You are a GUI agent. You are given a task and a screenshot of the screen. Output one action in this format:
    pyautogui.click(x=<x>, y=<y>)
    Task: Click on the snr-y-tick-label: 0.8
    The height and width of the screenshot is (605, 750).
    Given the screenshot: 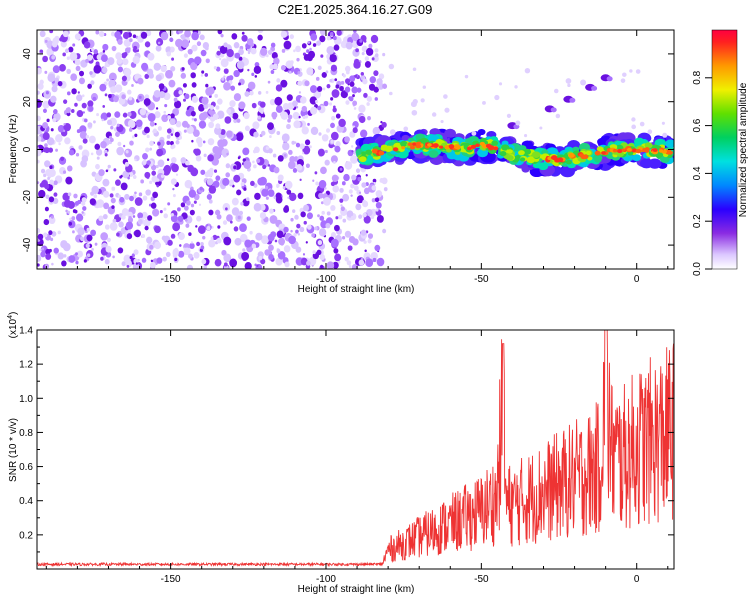 What is the action you would take?
    pyautogui.click(x=26, y=433)
    